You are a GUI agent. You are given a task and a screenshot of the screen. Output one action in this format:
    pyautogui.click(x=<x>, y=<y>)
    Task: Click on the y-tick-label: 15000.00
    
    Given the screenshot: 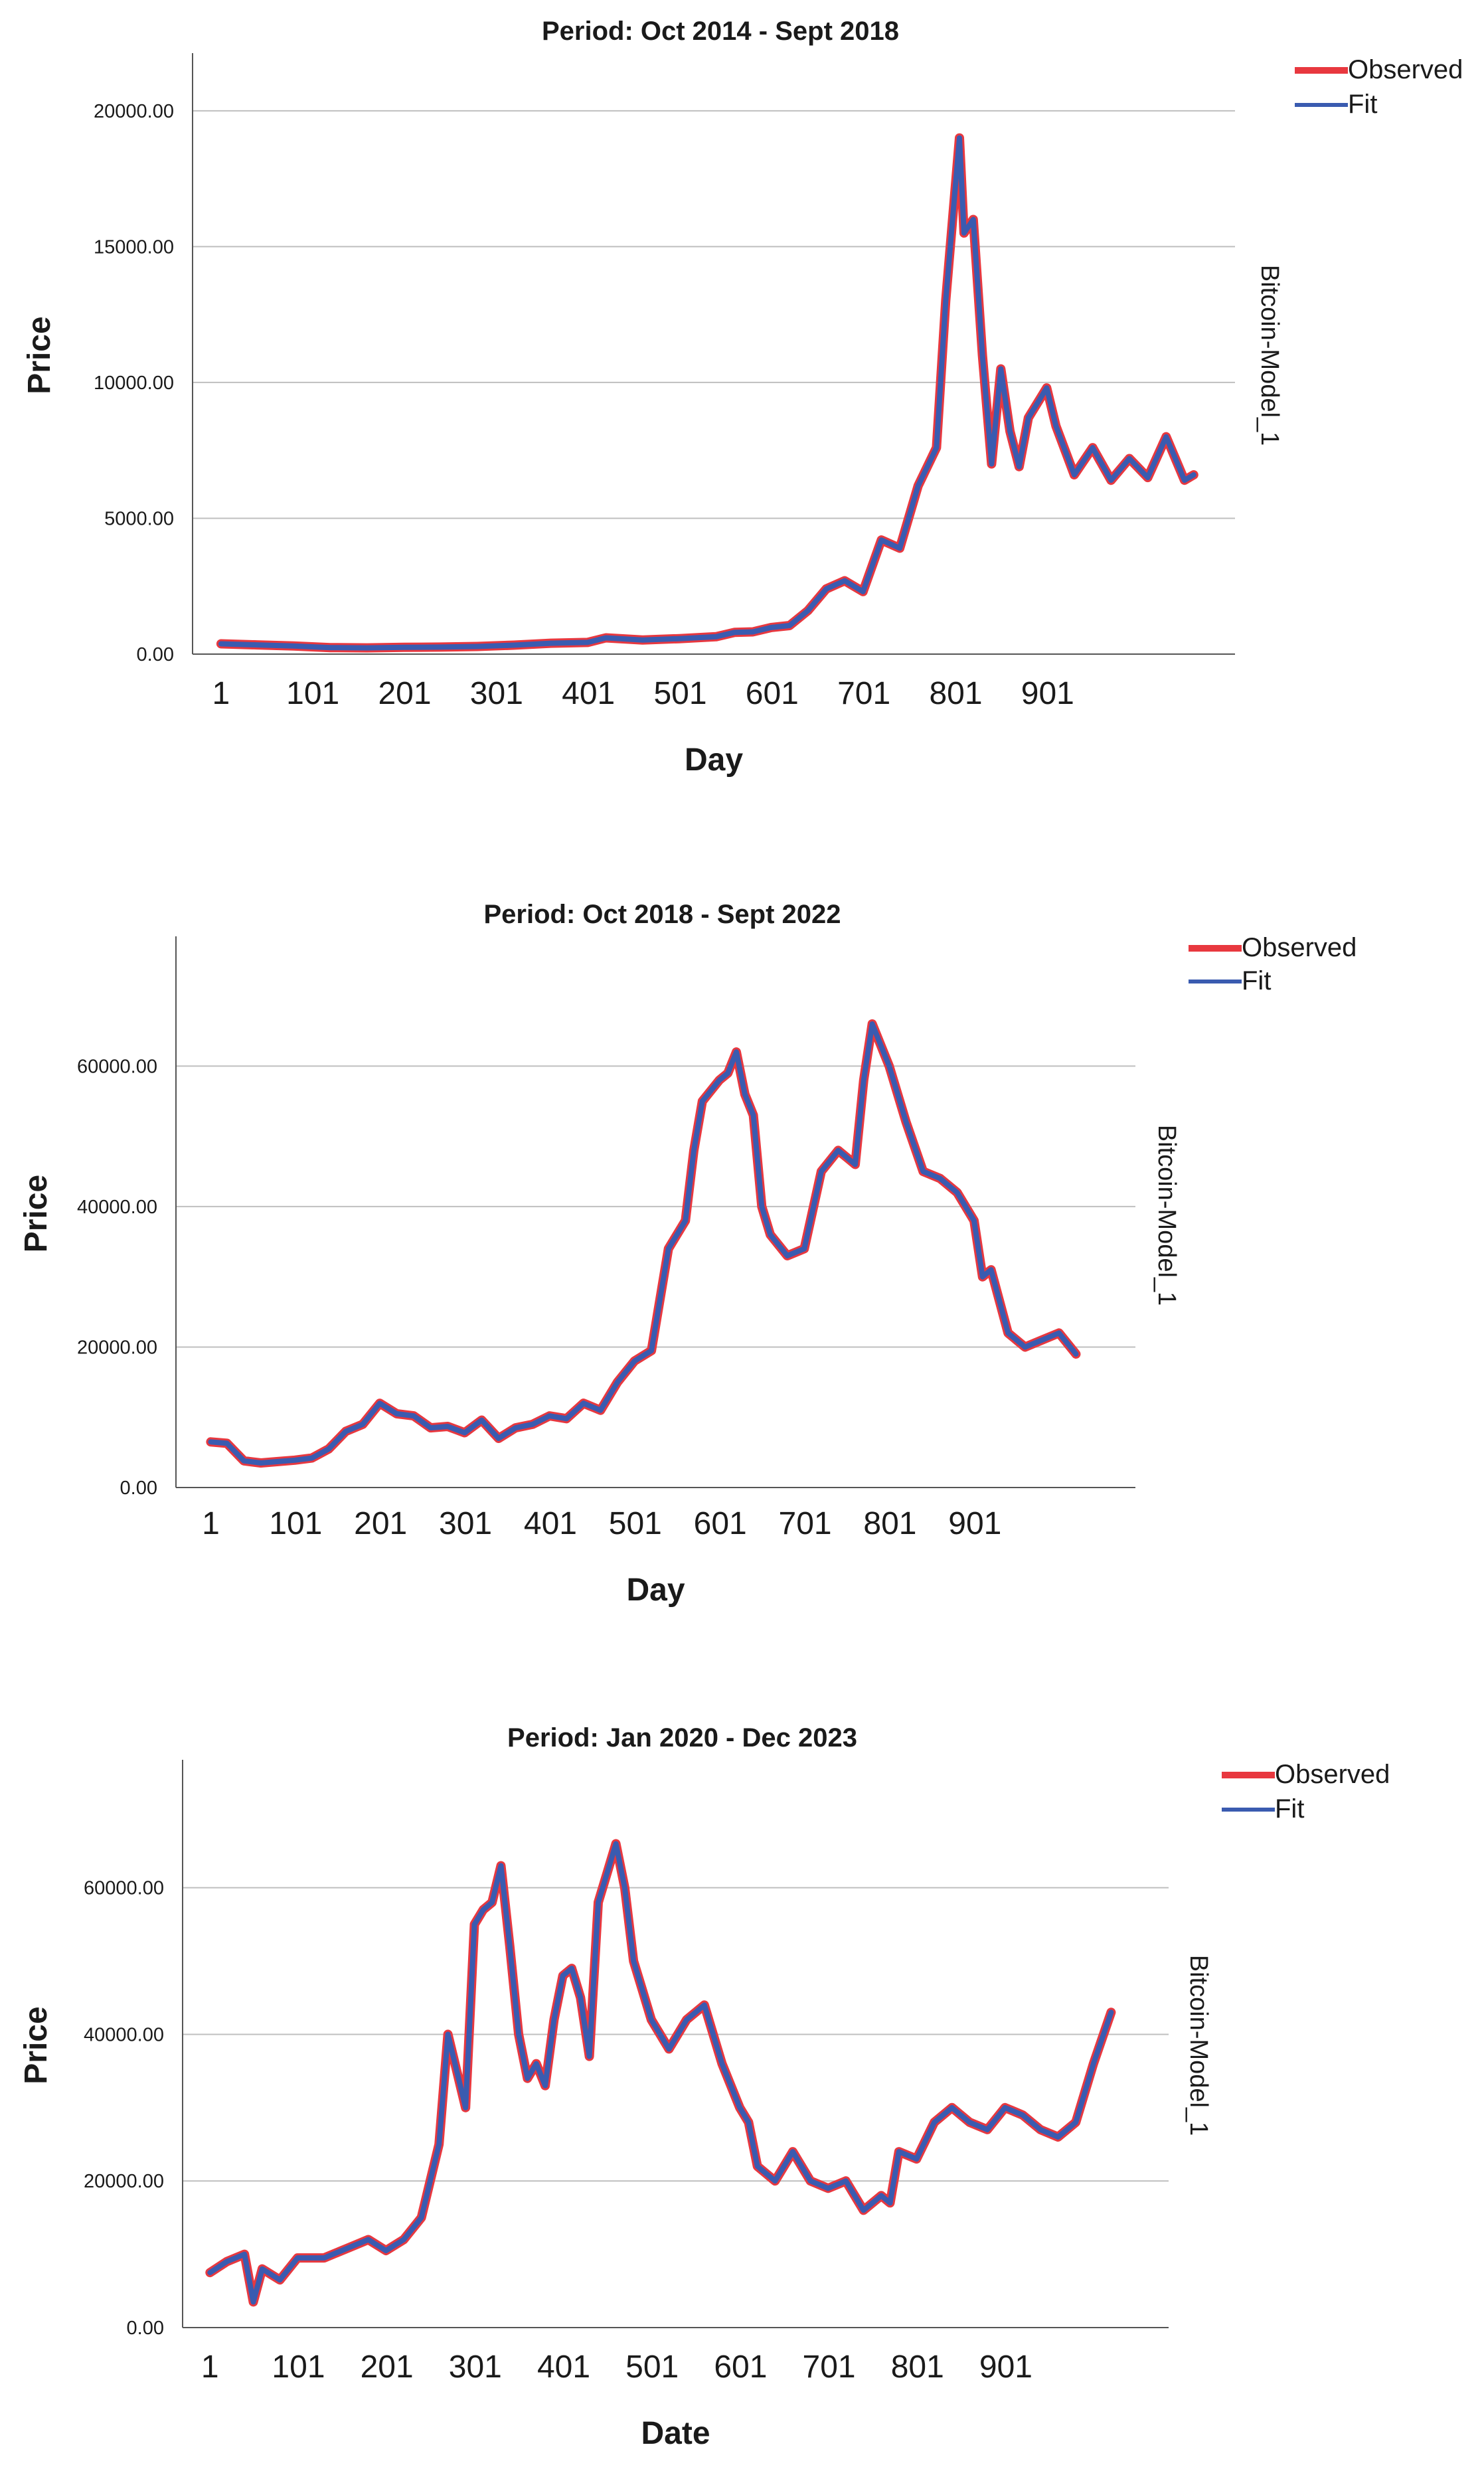 What is the action you would take?
    pyautogui.click(x=134, y=247)
    